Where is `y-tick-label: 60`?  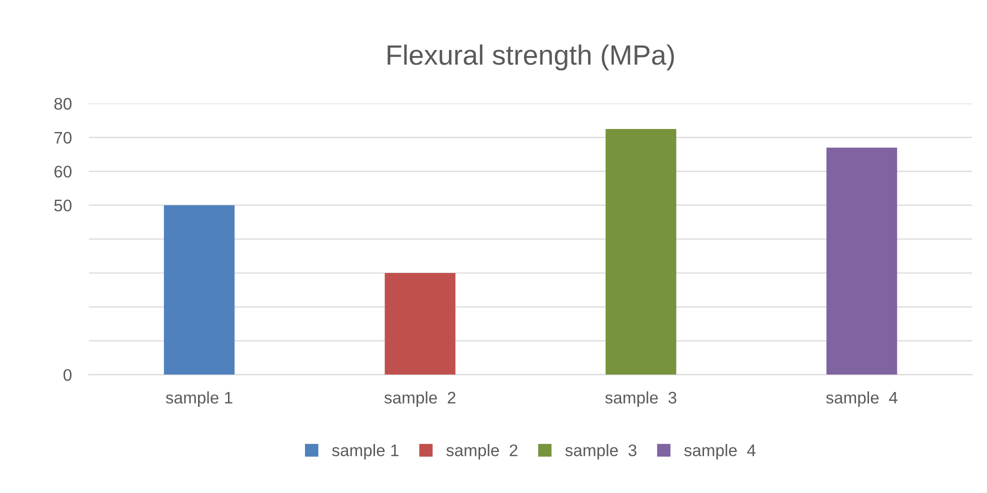
y-tick-label: 60 is located at coordinates (63, 172).